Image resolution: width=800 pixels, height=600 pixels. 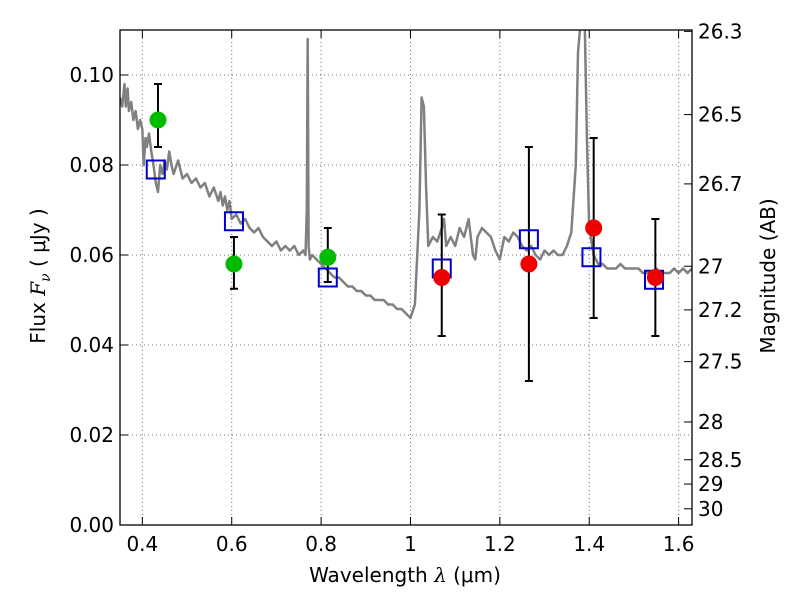 What do you see at coordinates (720, 184) in the screenshot?
I see `magnitude-tick-label: 26.7` at bounding box center [720, 184].